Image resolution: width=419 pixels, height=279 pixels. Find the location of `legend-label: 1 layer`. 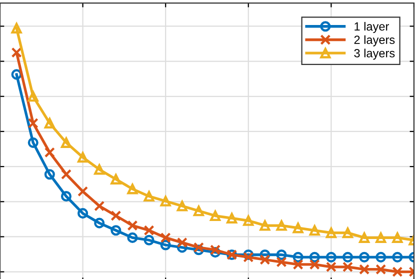

legend-label: 1 layer is located at coordinates (371, 27).